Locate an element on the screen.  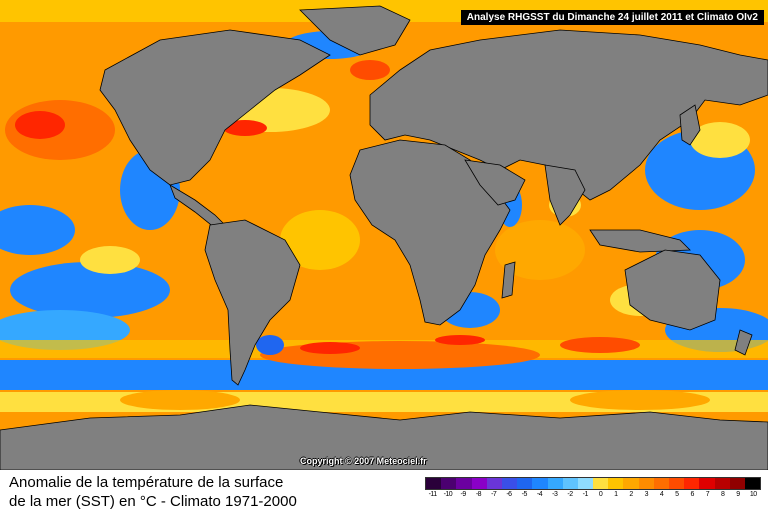
legend-tick-label: -3 is located at coordinates (555, 494).